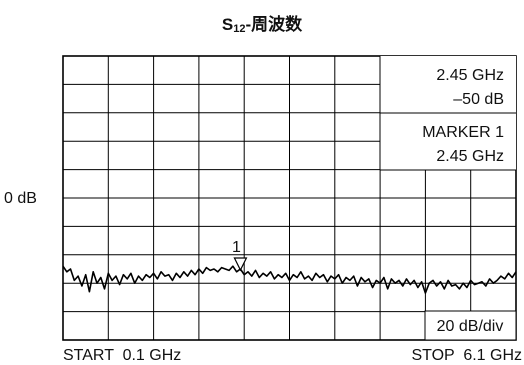  I want to click on reference-label: 0 dB, so click(20, 198).